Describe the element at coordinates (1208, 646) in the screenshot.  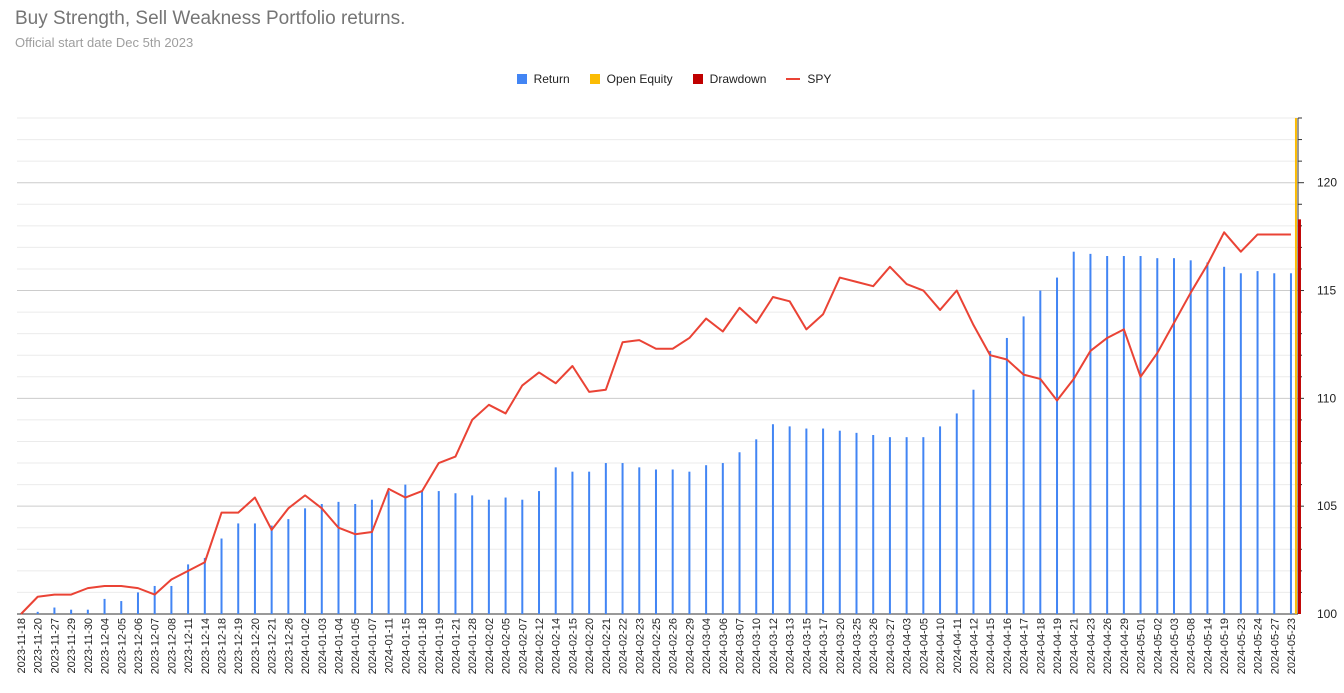
I see `x-tick-label: 2024-05-14` at that location.